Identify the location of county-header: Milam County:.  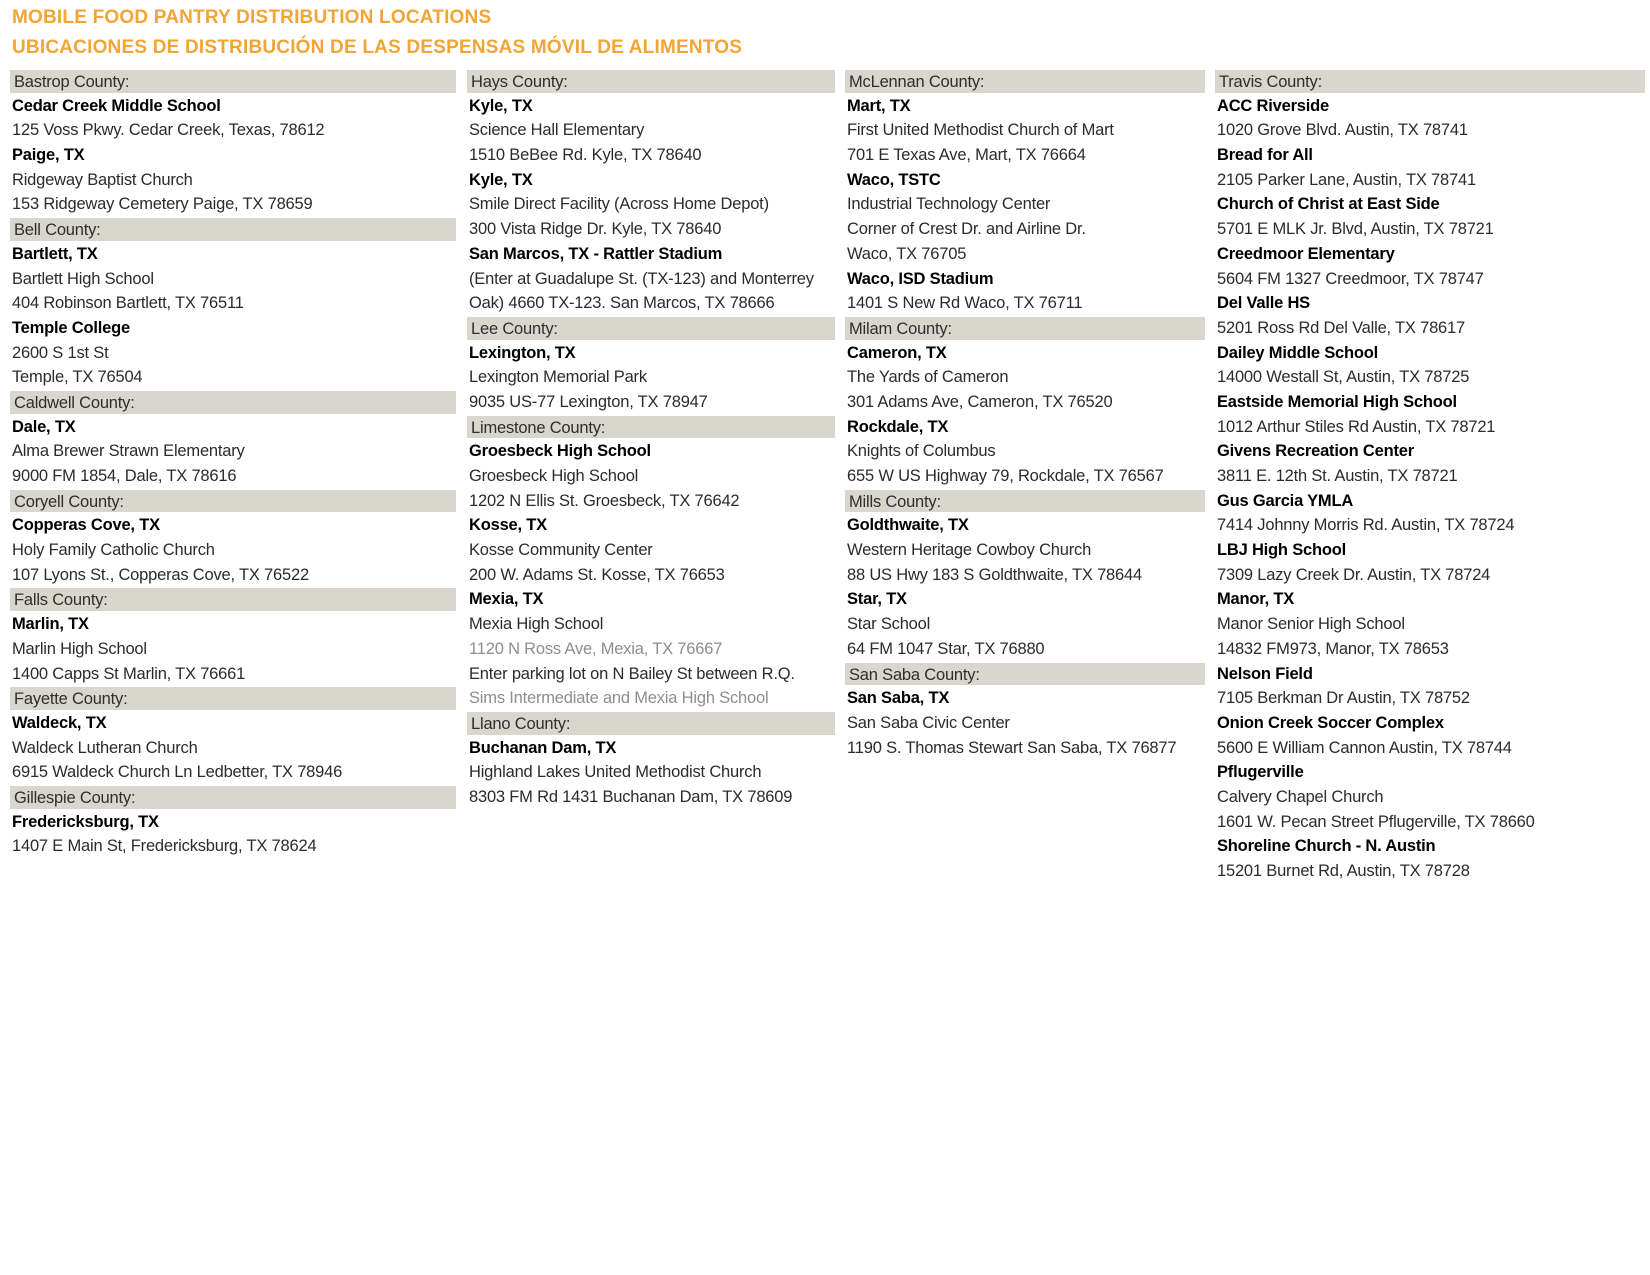
(1025, 328).